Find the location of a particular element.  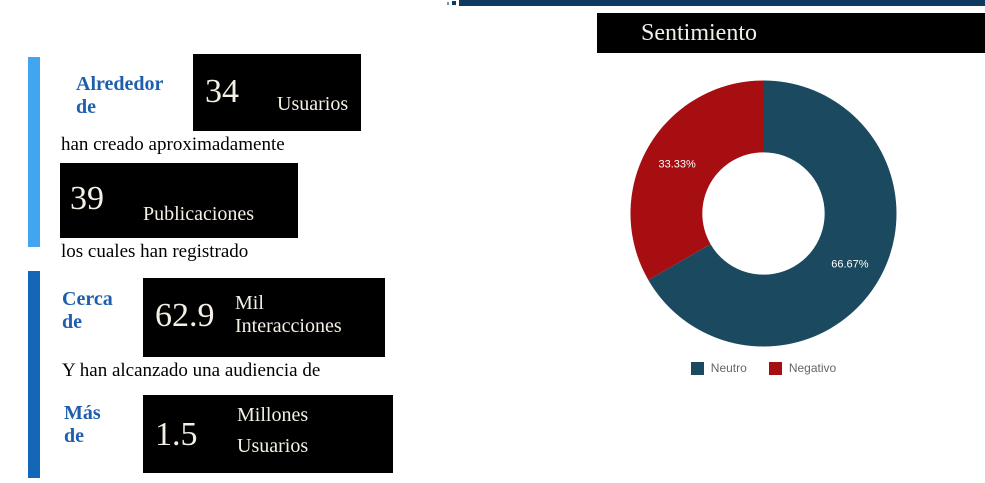

chart-legend: Neutro Negativo is located at coordinates (763, 368).